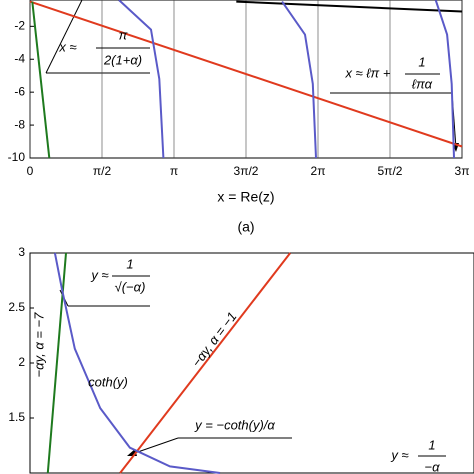 The height and width of the screenshot is (474, 474). What do you see at coordinates (462, 171) in the screenshot?
I see `x-tick-label: 3π` at bounding box center [462, 171].